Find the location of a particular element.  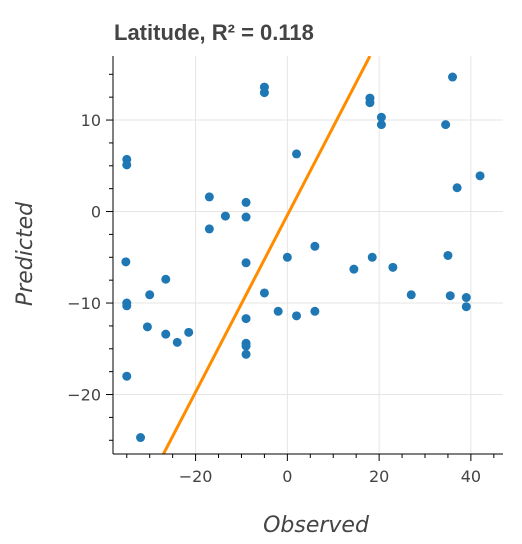

x-tick-label: 20 is located at coordinates (379, 476).